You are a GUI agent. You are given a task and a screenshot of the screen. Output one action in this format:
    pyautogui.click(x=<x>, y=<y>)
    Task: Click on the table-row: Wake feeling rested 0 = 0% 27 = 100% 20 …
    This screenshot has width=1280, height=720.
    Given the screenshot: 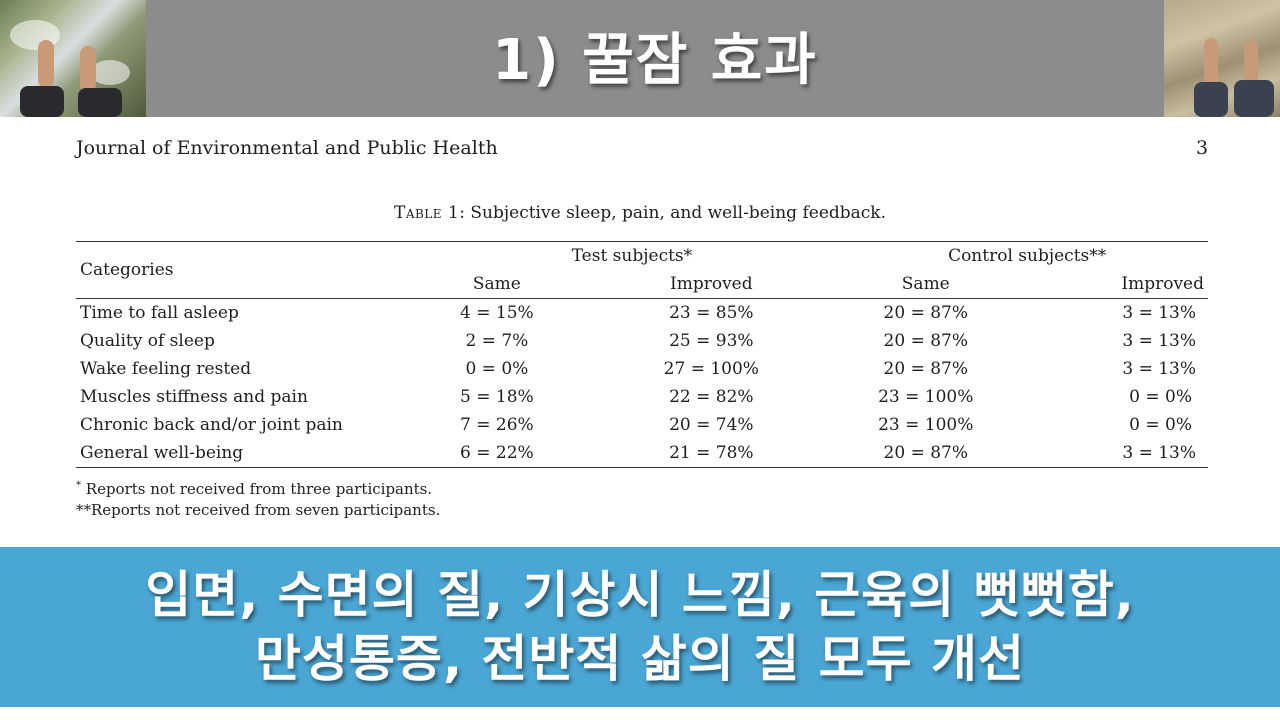 What is the action you would take?
    pyautogui.click(x=642, y=369)
    